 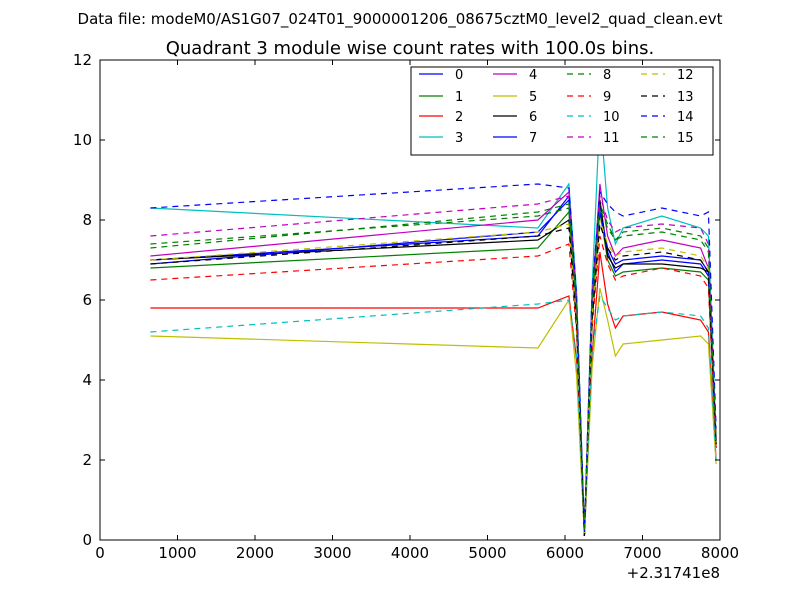 What do you see at coordinates (607, 97) in the screenshot?
I see `legend-label-9: 9` at bounding box center [607, 97].